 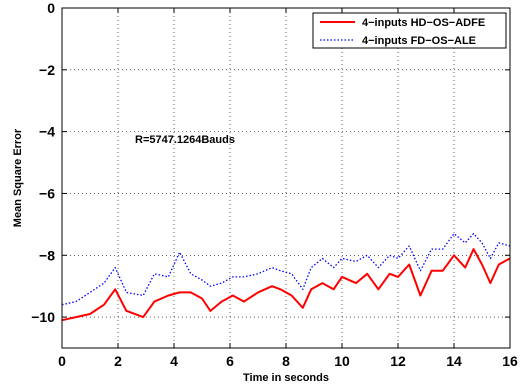 I want to click on x-tick-label: 10, so click(x=342, y=361).